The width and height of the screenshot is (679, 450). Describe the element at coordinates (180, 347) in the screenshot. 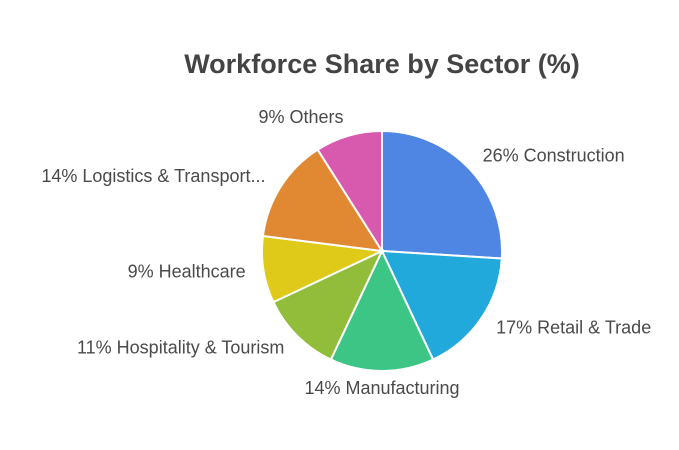

I see `slice-label: 11% Hospitality & Tourism` at that location.